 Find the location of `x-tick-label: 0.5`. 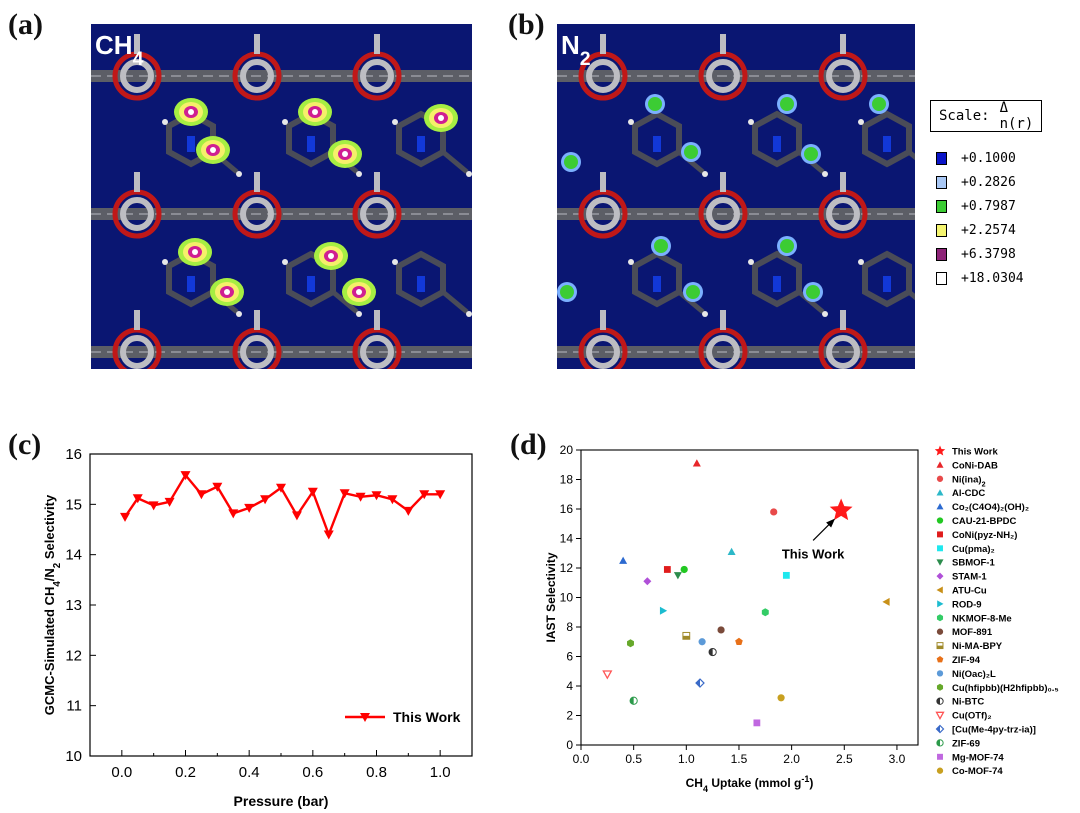

x-tick-label: 0.5 is located at coordinates (633, 759).